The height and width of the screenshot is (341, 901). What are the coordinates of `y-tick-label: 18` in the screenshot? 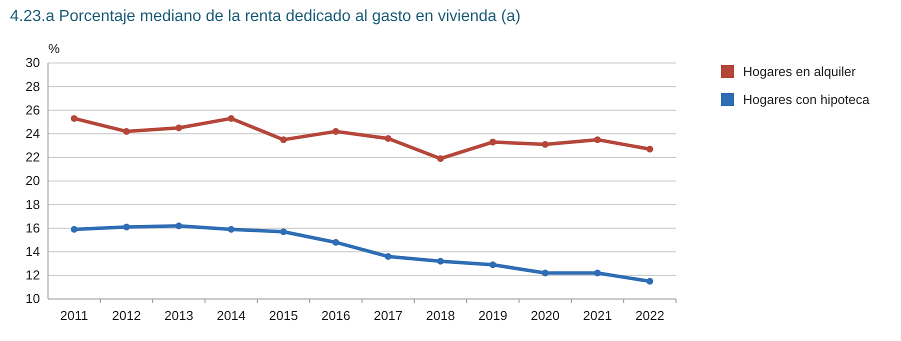 It's located at (33, 204).